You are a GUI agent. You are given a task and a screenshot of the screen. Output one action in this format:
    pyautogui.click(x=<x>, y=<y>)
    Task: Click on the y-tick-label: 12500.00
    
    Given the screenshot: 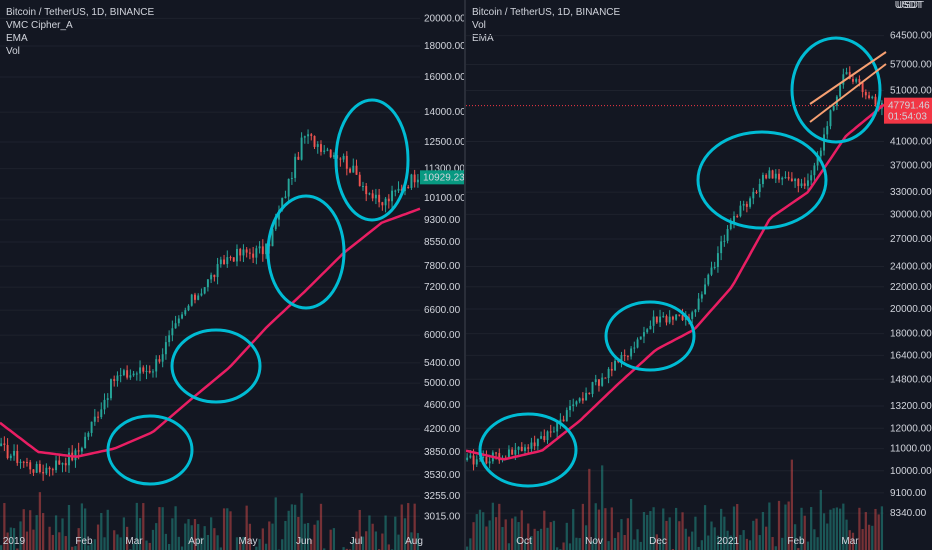 What is the action you would take?
    pyautogui.click(x=444, y=142)
    